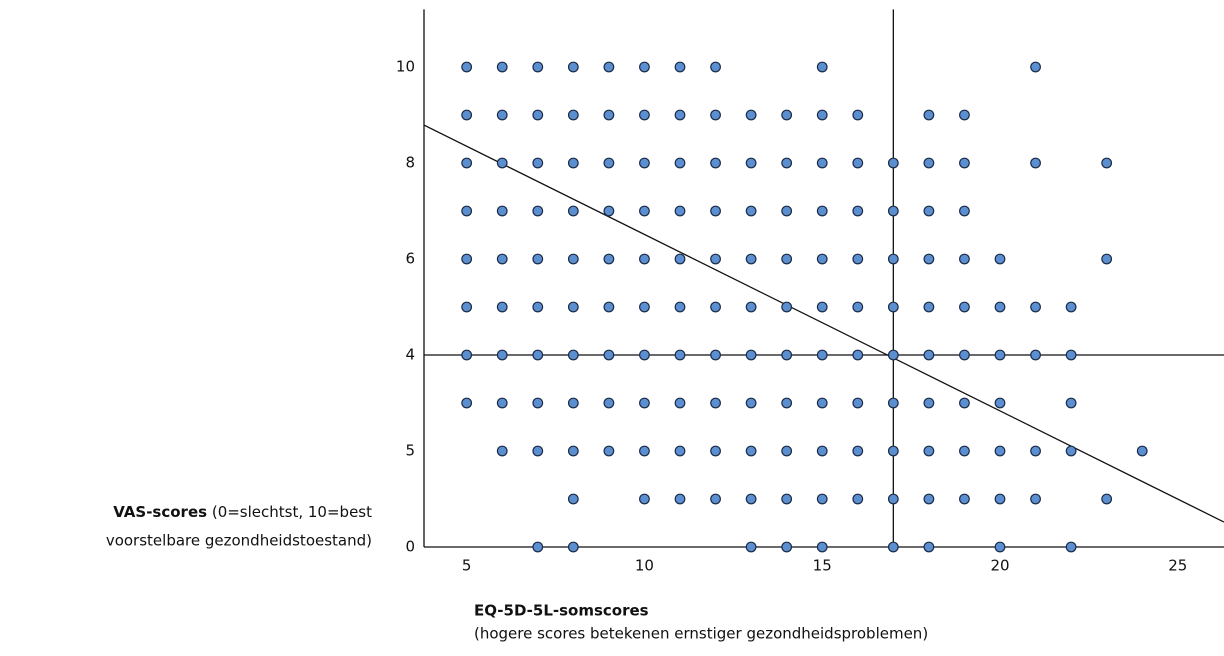  What do you see at coordinates (410, 163) in the screenshot?
I see `y-tick-label: 8` at bounding box center [410, 163].